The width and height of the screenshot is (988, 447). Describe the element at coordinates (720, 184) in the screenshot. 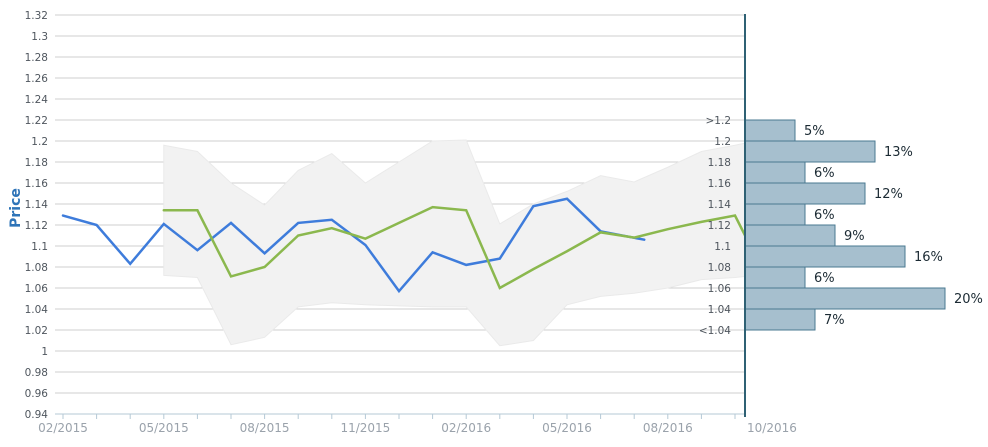

I see `bin-label: 1.16` at that location.